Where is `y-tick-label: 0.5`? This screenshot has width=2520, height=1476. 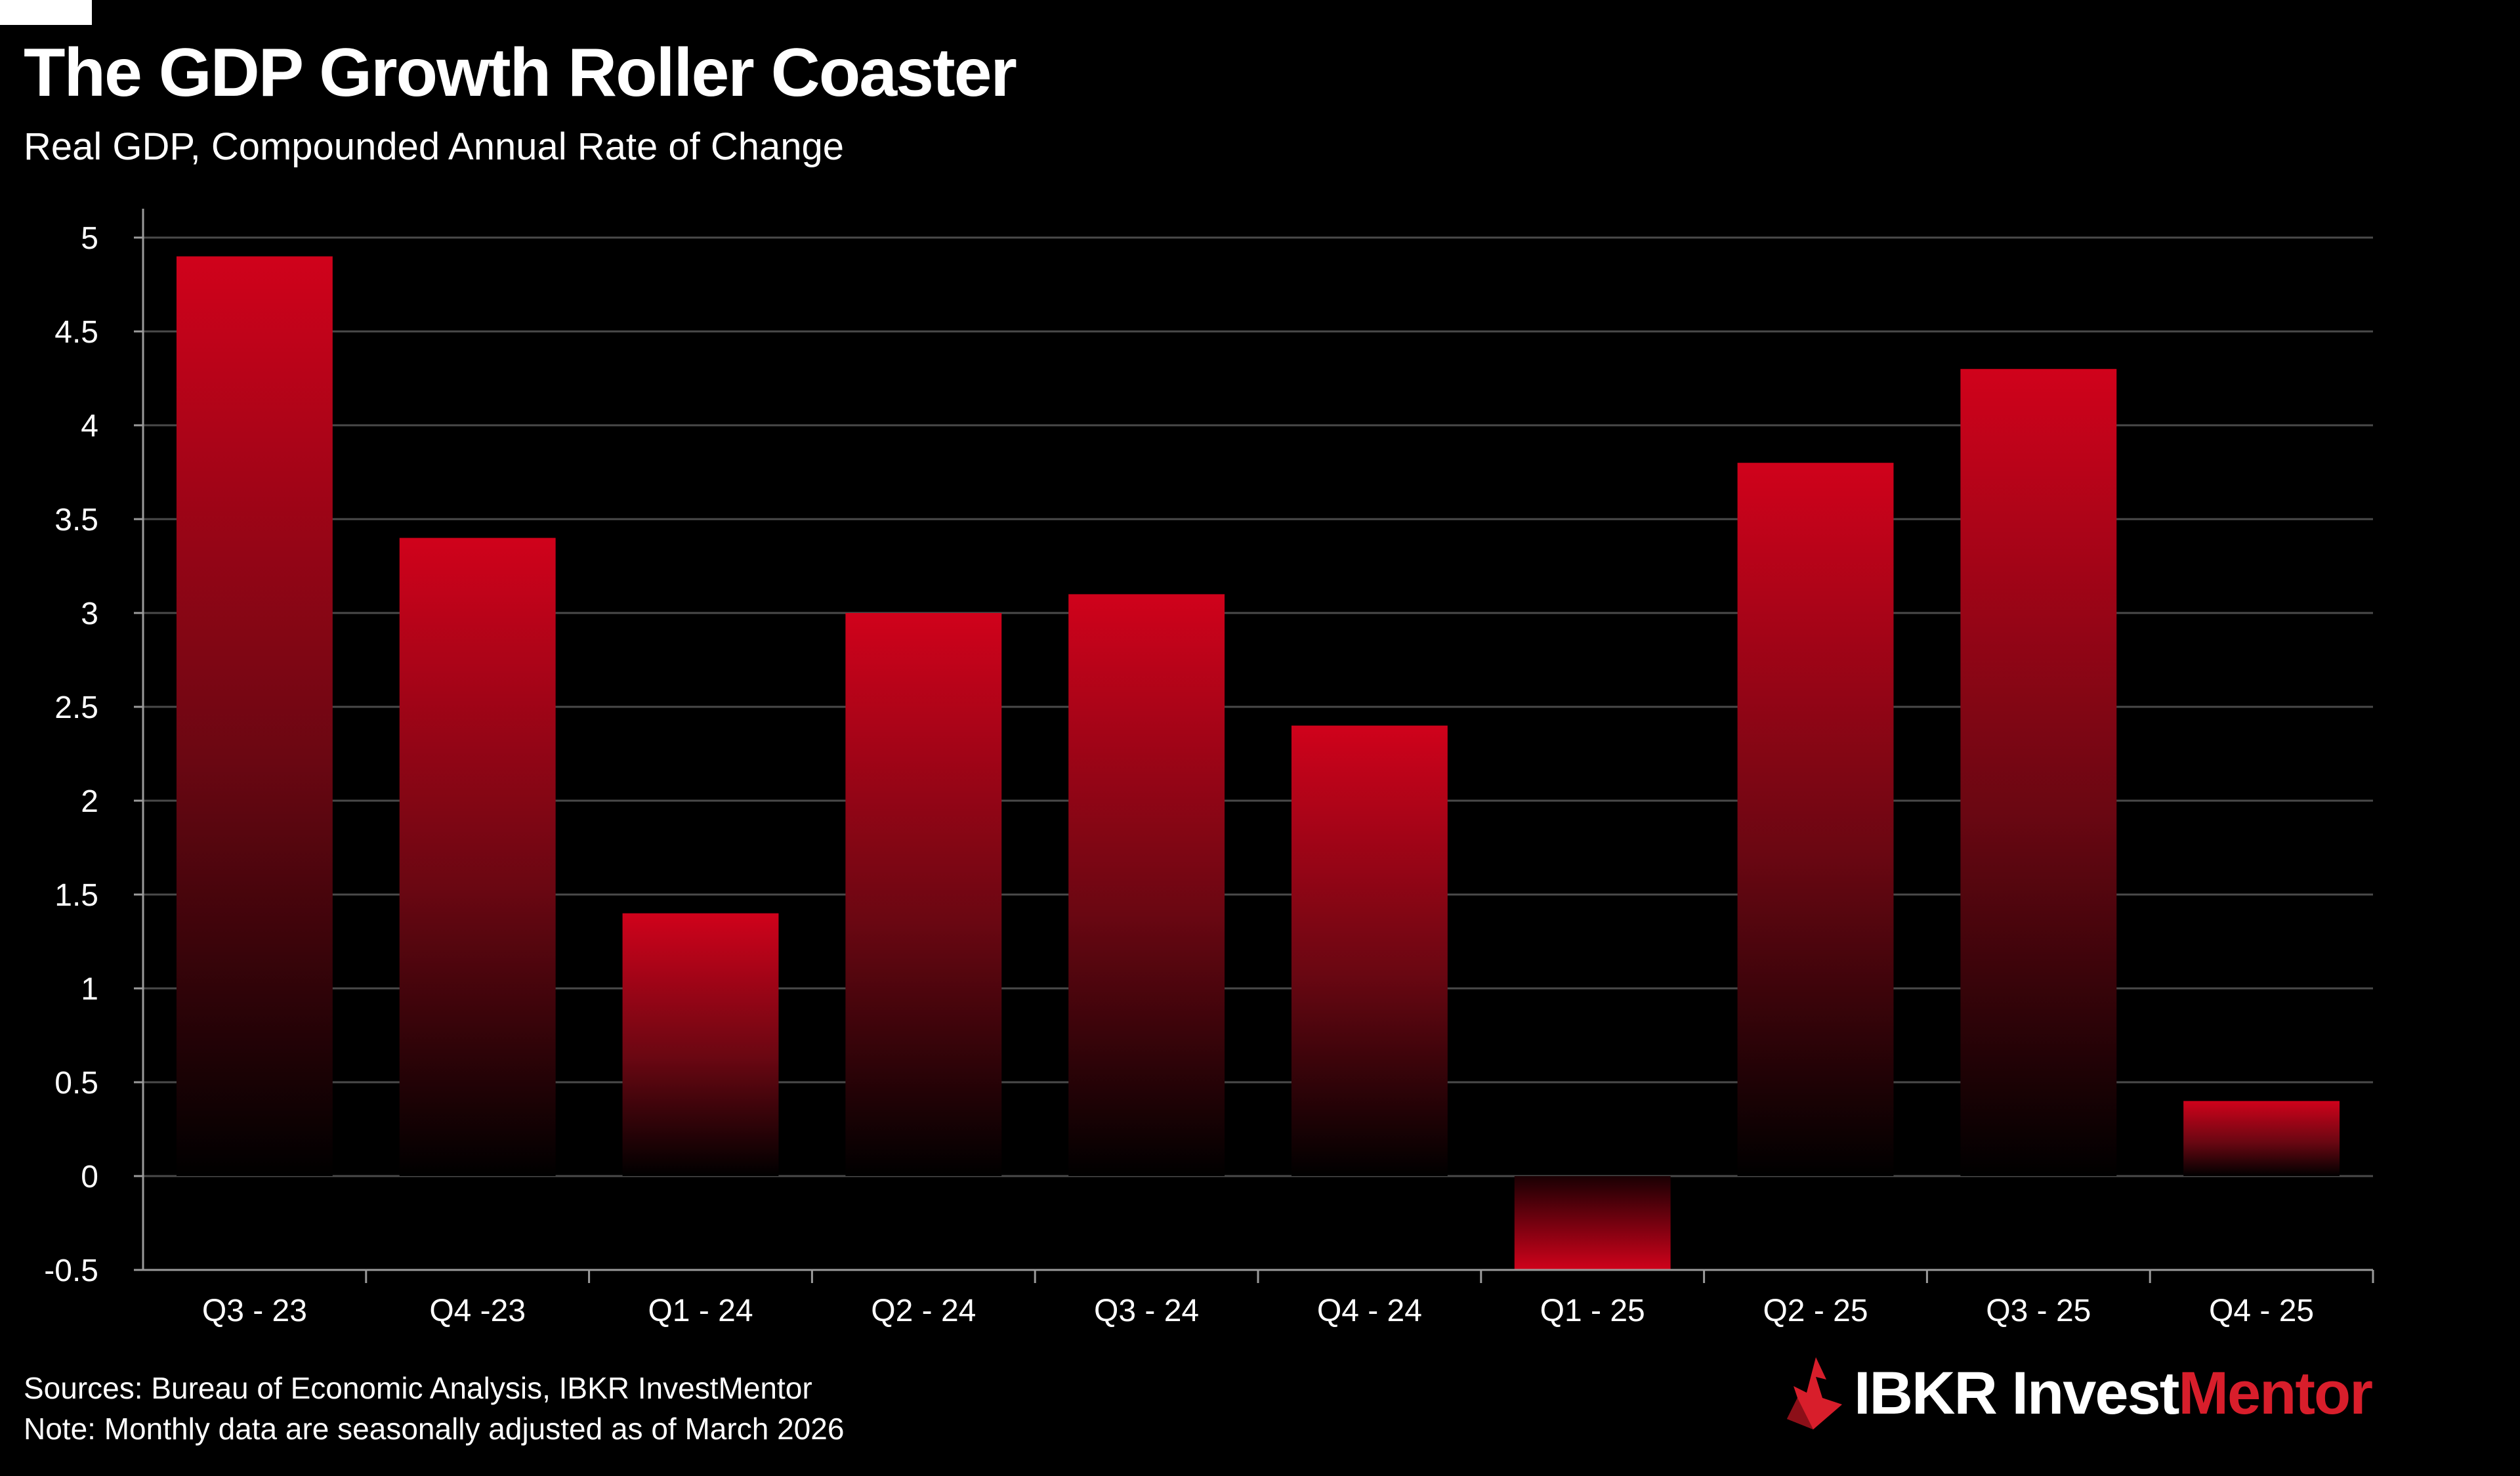 y-tick-label: 0.5 is located at coordinates (76, 1083).